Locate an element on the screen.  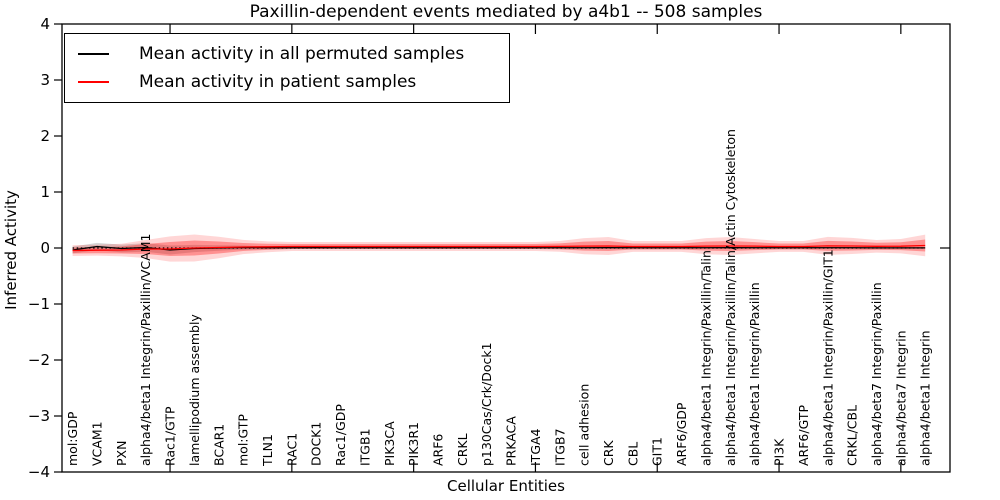
x-tick-label: mol:GDP is located at coordinates (72, 438).